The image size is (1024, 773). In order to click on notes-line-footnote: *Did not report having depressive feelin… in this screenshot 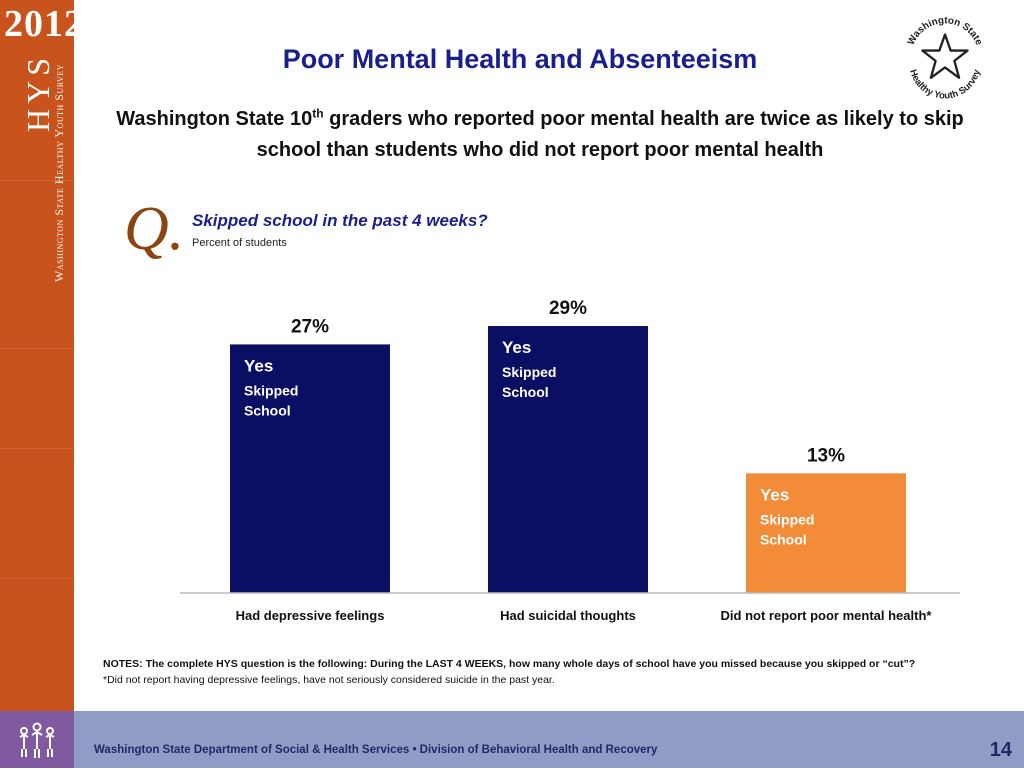, I will do `click(329, 680)`.